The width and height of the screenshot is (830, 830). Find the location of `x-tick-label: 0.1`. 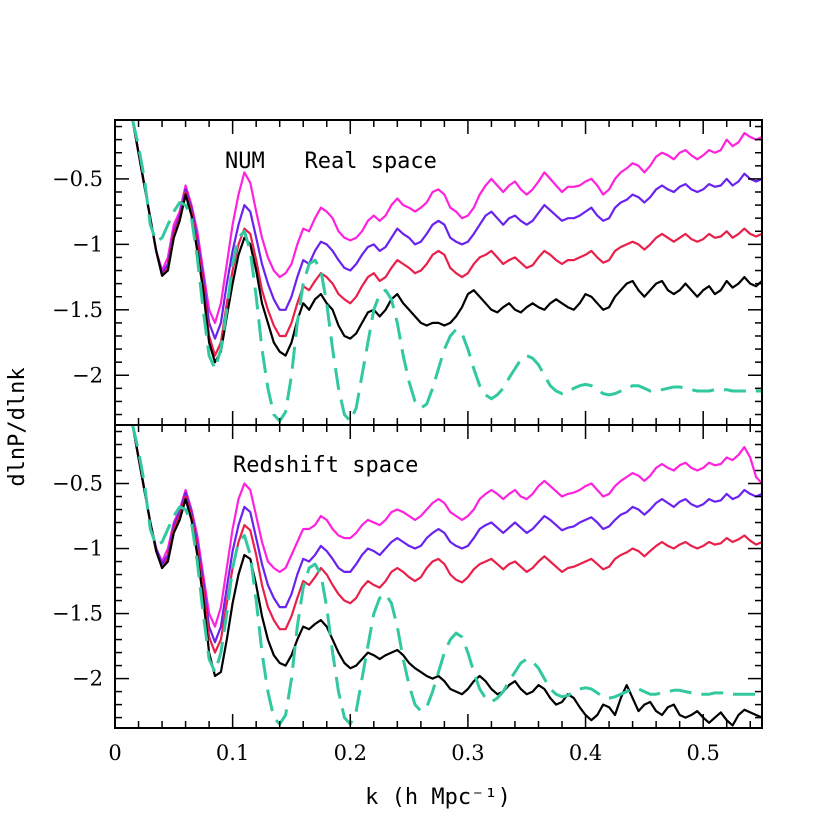

x-tick-label: 0.1 is located at coordinates (232, 753).